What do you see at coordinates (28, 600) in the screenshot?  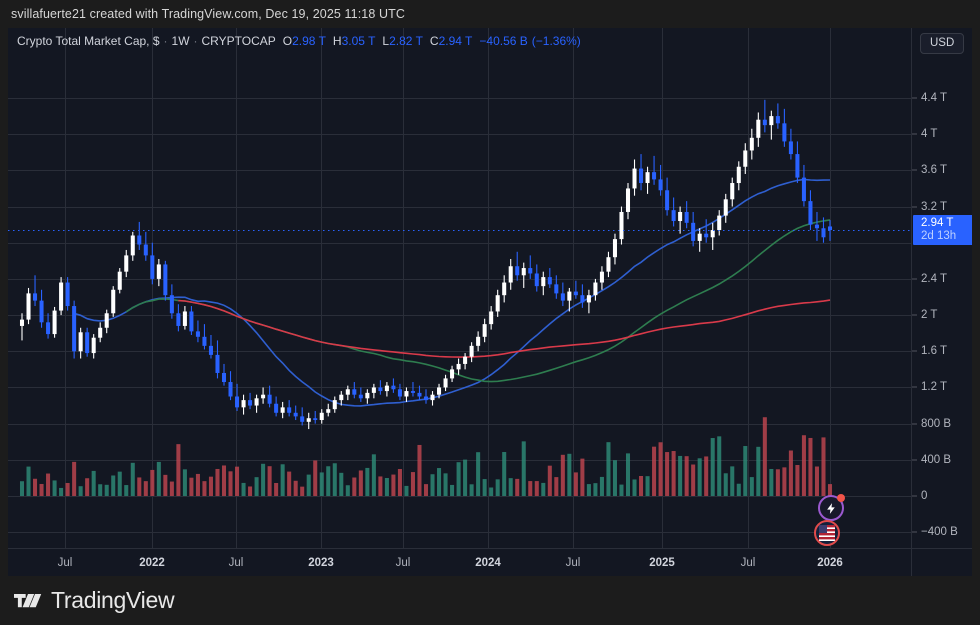 I see `tradingview-logo-icon` at bounding box center [28, 600].